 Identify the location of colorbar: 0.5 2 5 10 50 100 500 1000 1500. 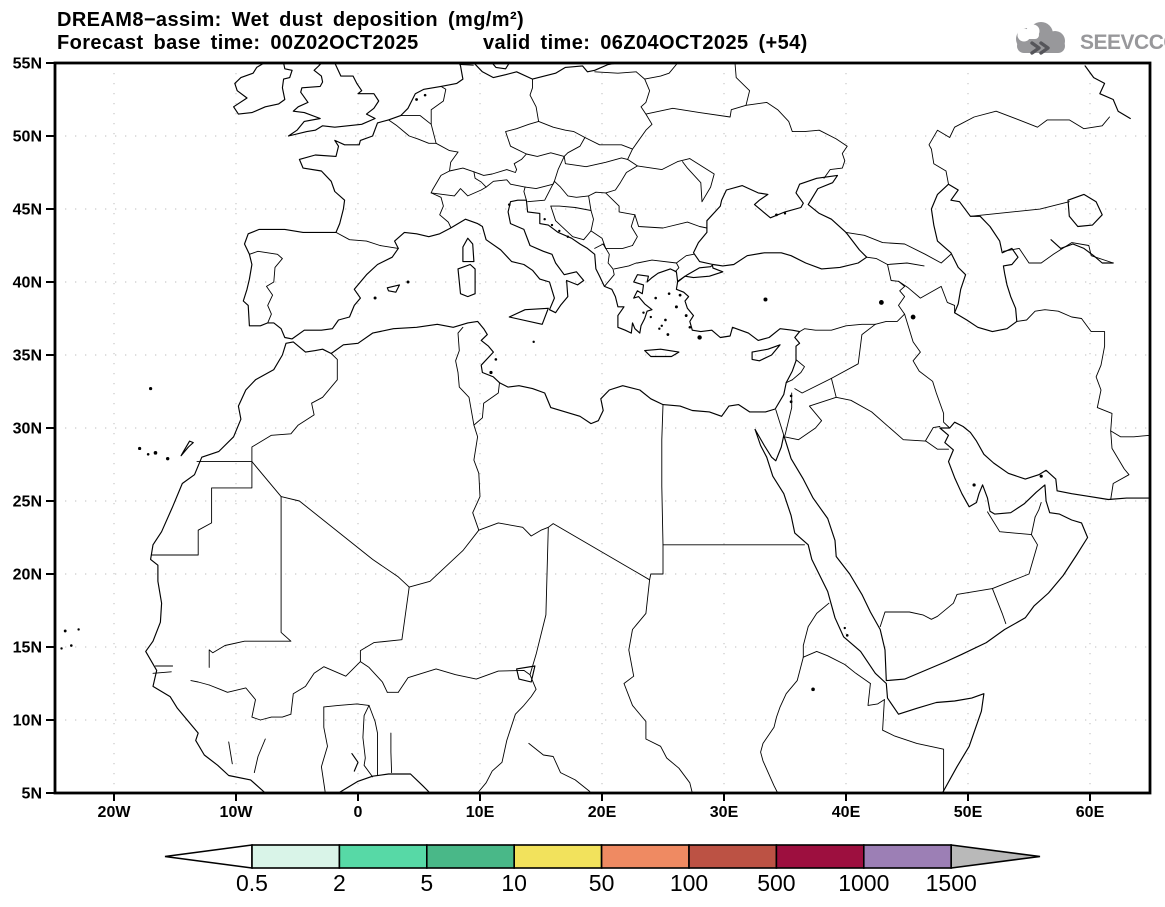
(602, 870).